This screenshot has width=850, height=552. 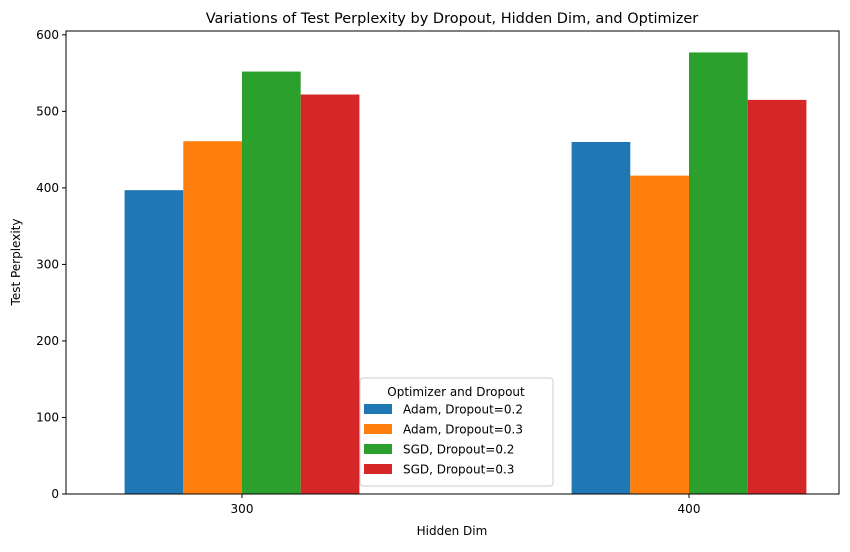 I want to click on y-tick-label: 0, so click(x=55, y=494).